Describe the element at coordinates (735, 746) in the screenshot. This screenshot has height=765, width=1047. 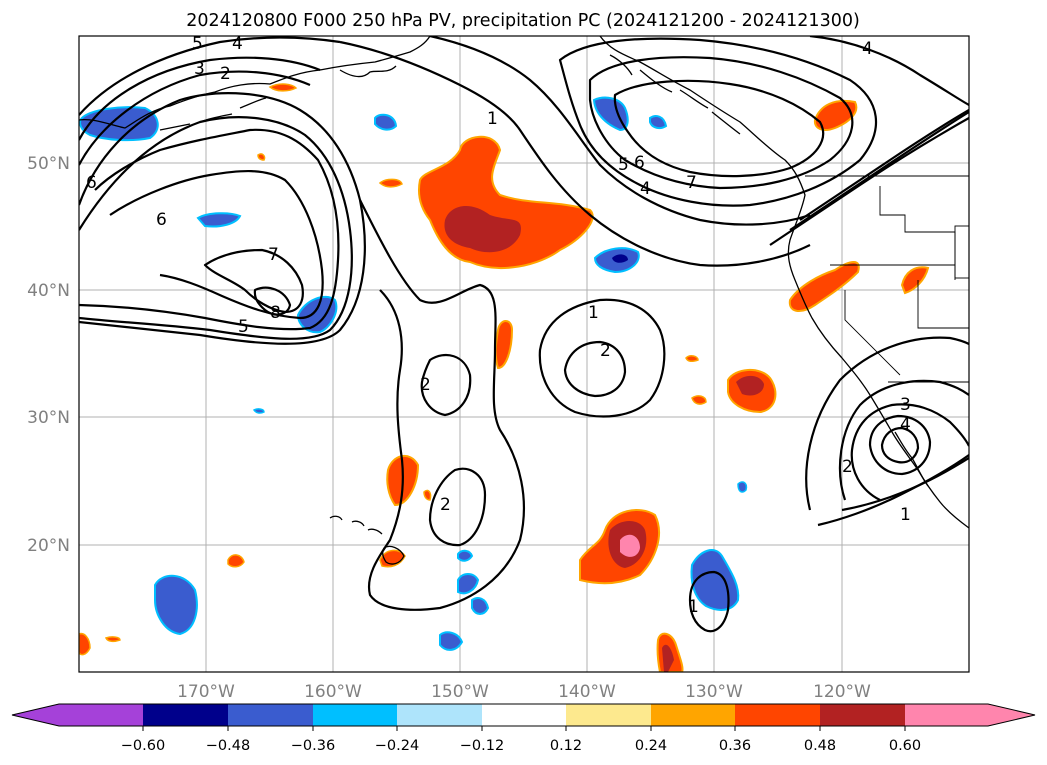
I see `colorbar-tick-label: 0.36` at that location.